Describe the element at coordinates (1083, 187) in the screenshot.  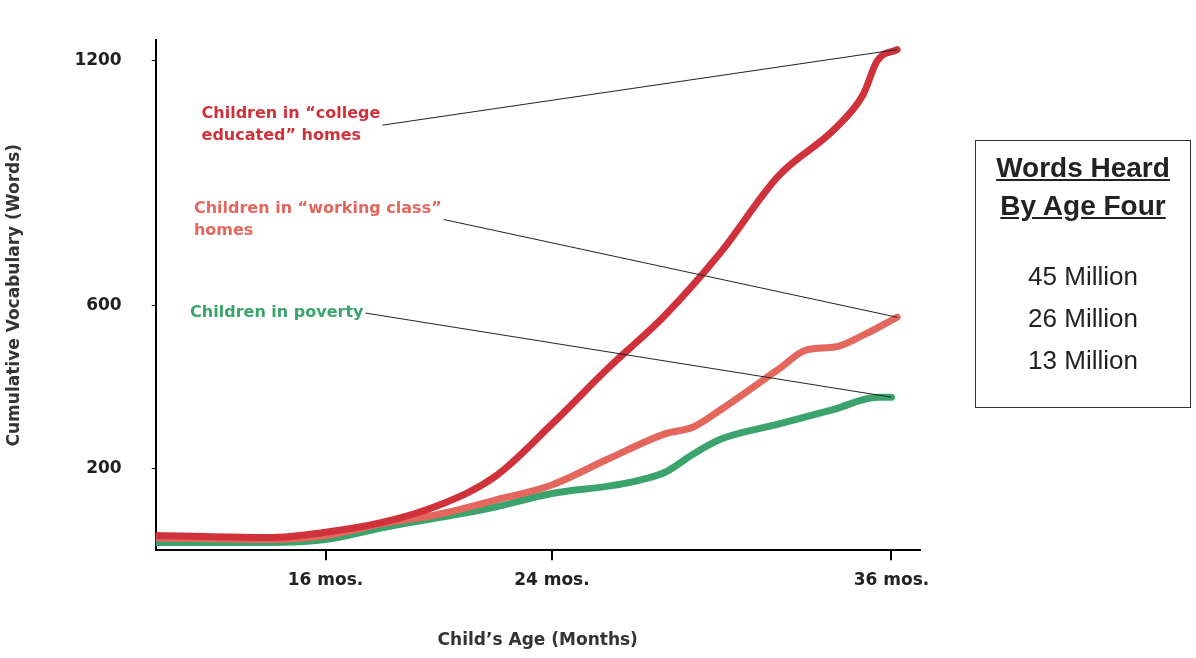
I see `text: Words Heard By Age Four` at that location.